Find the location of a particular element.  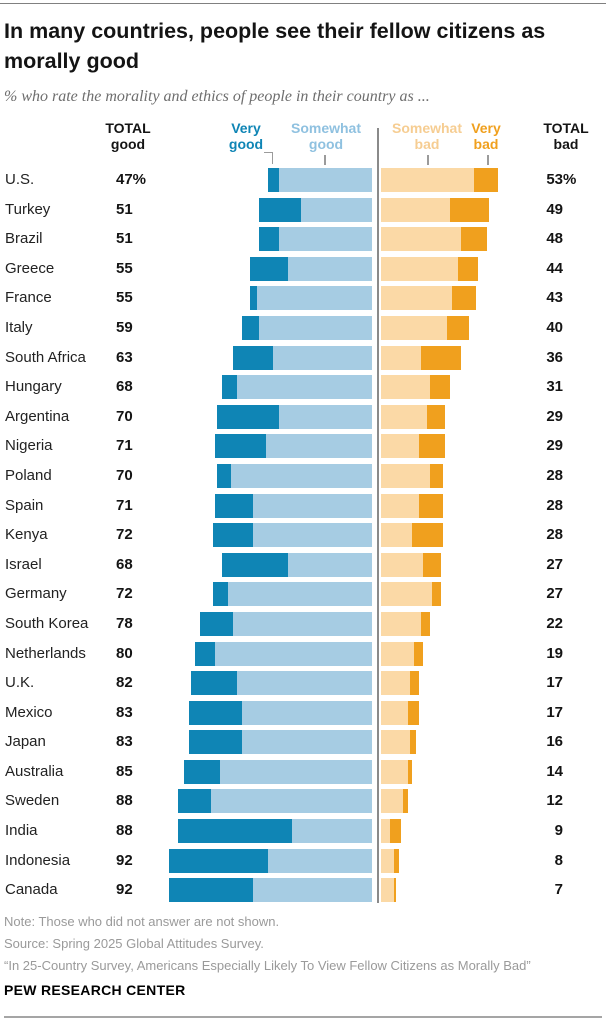

total-bad-value: 17 is located at coordinates (554, 683).